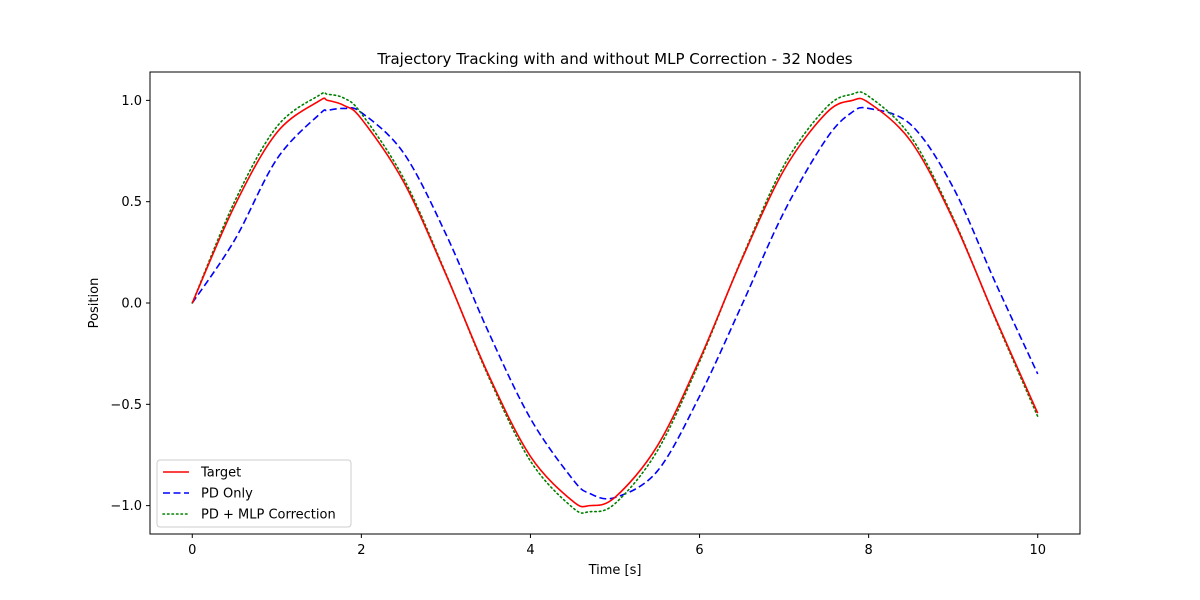 This screenshot has height=600, width=1200. I want to click on y-tick-label: 0.5, so click(131, 202).